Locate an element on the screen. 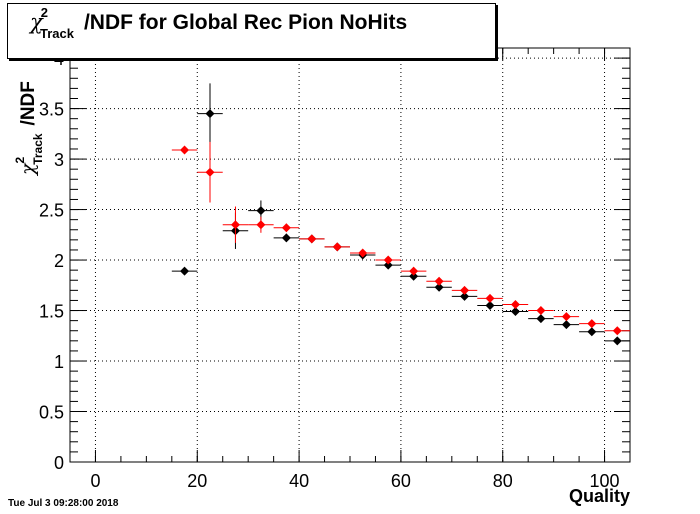 This screenshot has width=700, height=514. x-tick-label: 100 is located at coordinates (605, 481).